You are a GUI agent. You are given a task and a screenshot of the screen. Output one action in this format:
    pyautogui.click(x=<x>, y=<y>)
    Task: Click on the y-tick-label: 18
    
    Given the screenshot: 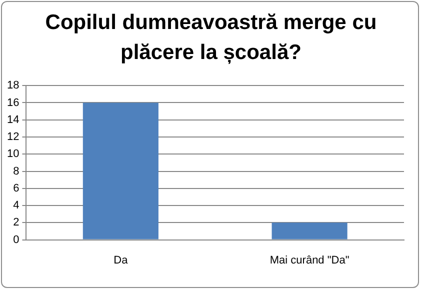 What is the action you would take?
    pyautogui.click(x=13, y=86)
    